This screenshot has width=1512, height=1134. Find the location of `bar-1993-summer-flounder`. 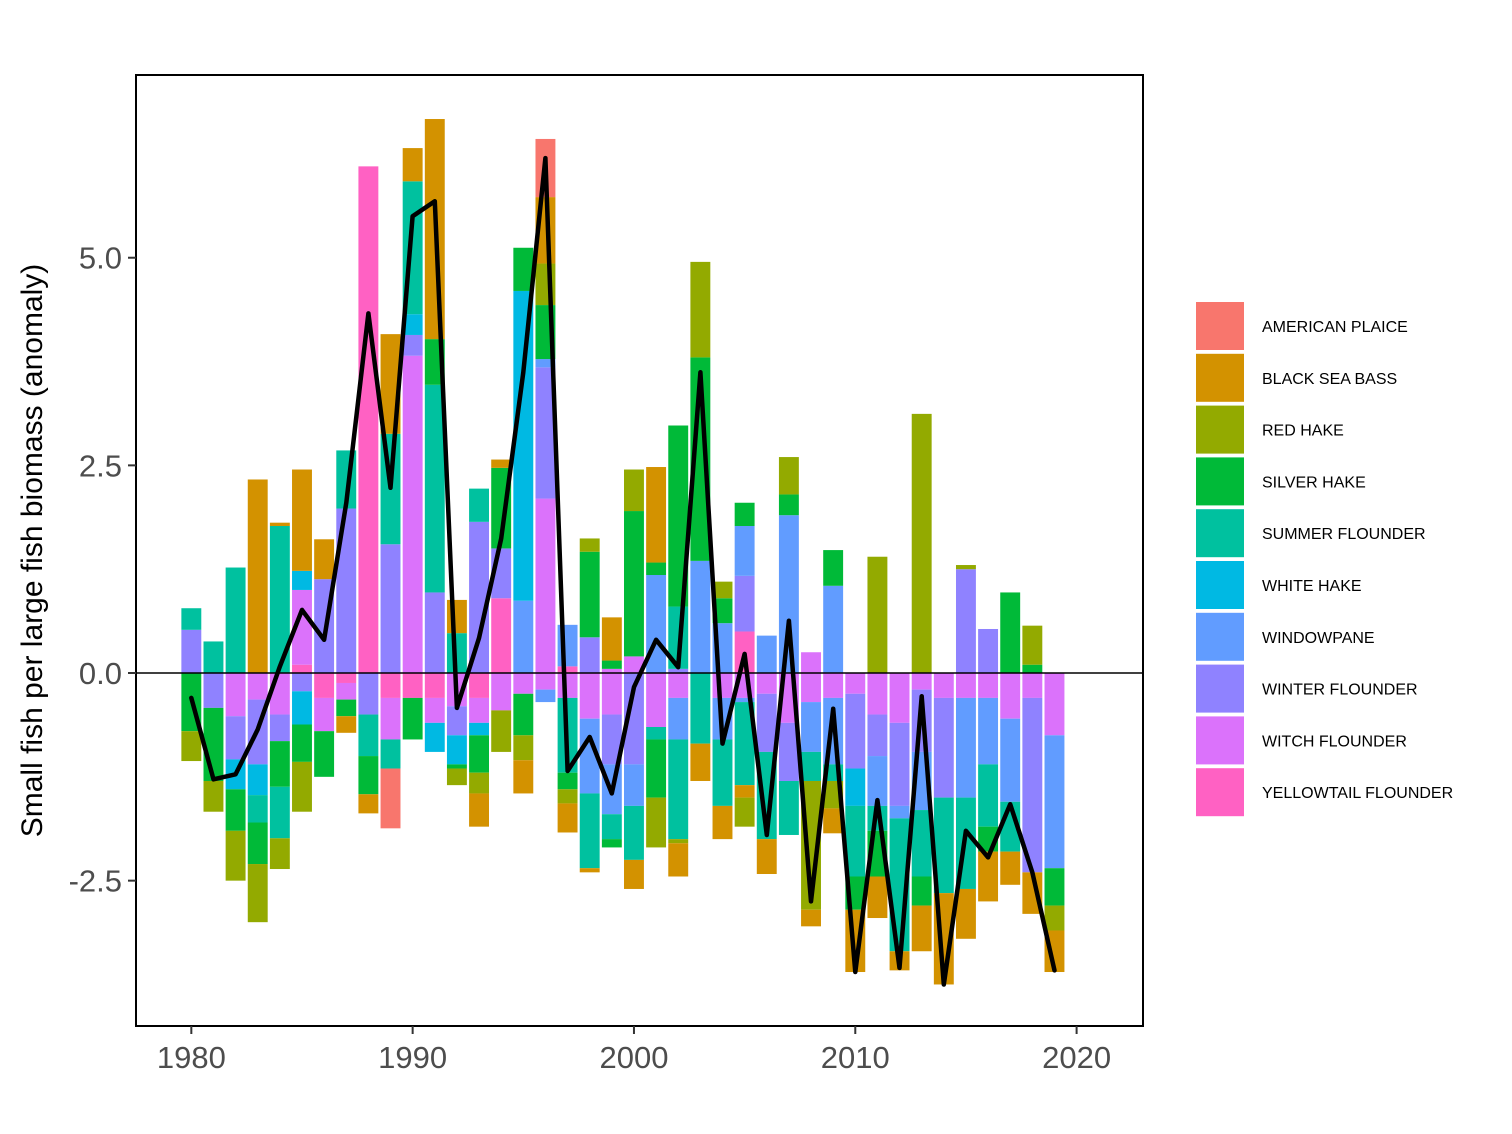

bar-1993-summer-flounder is located at coordinates (479, 505).